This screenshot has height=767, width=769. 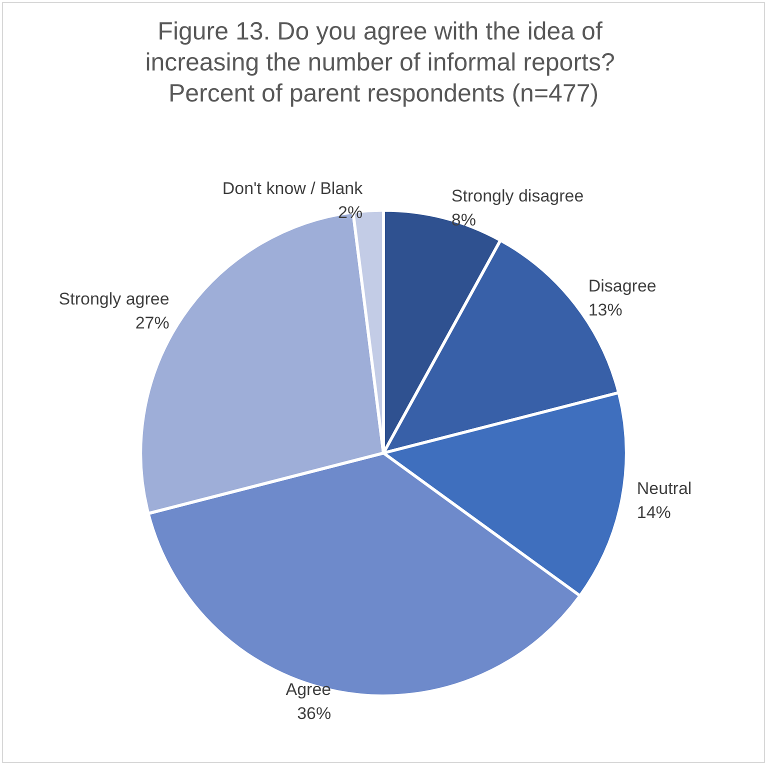 I want to click on slice-label: Don't know / Blank, so click(x=293, y=188).